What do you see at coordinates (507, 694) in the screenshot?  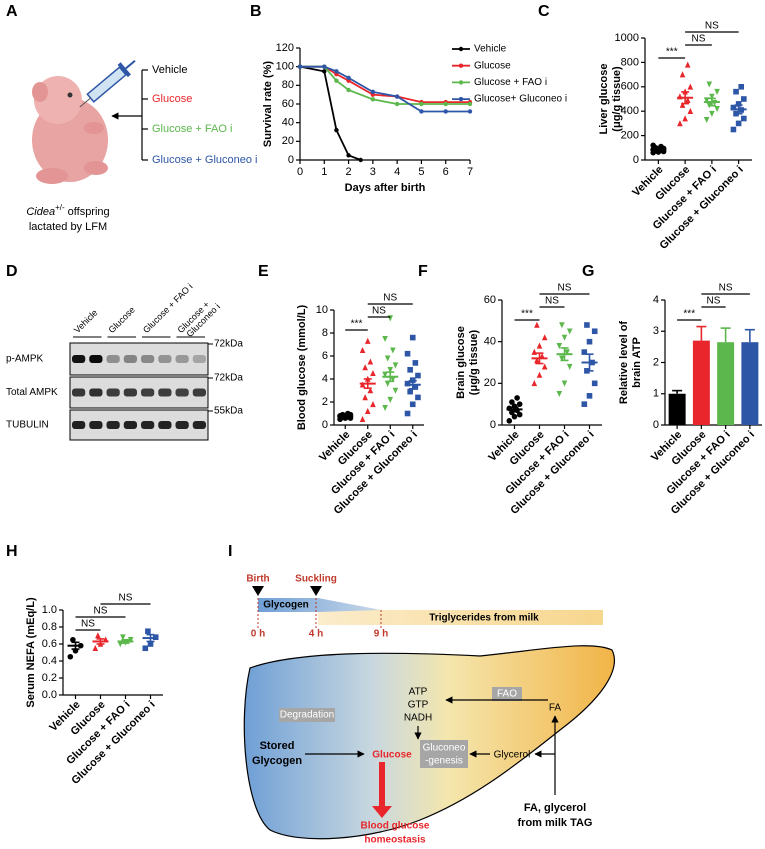 I see `fao-label: FAO` at bounding box center [507, 694].